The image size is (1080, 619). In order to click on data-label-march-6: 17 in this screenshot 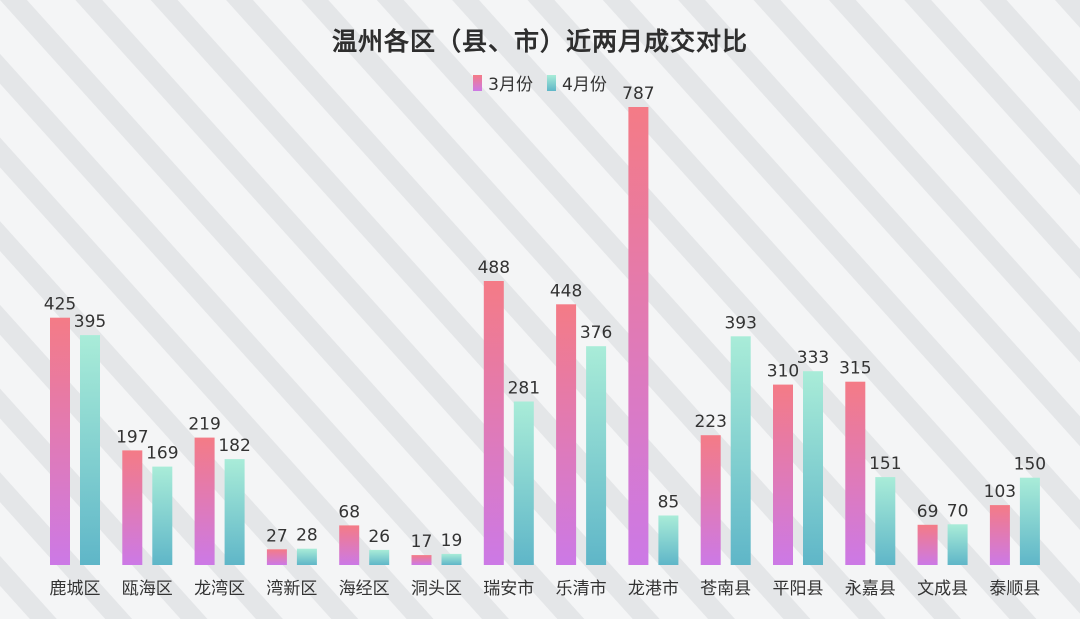, I will do `click(422, 542)`.